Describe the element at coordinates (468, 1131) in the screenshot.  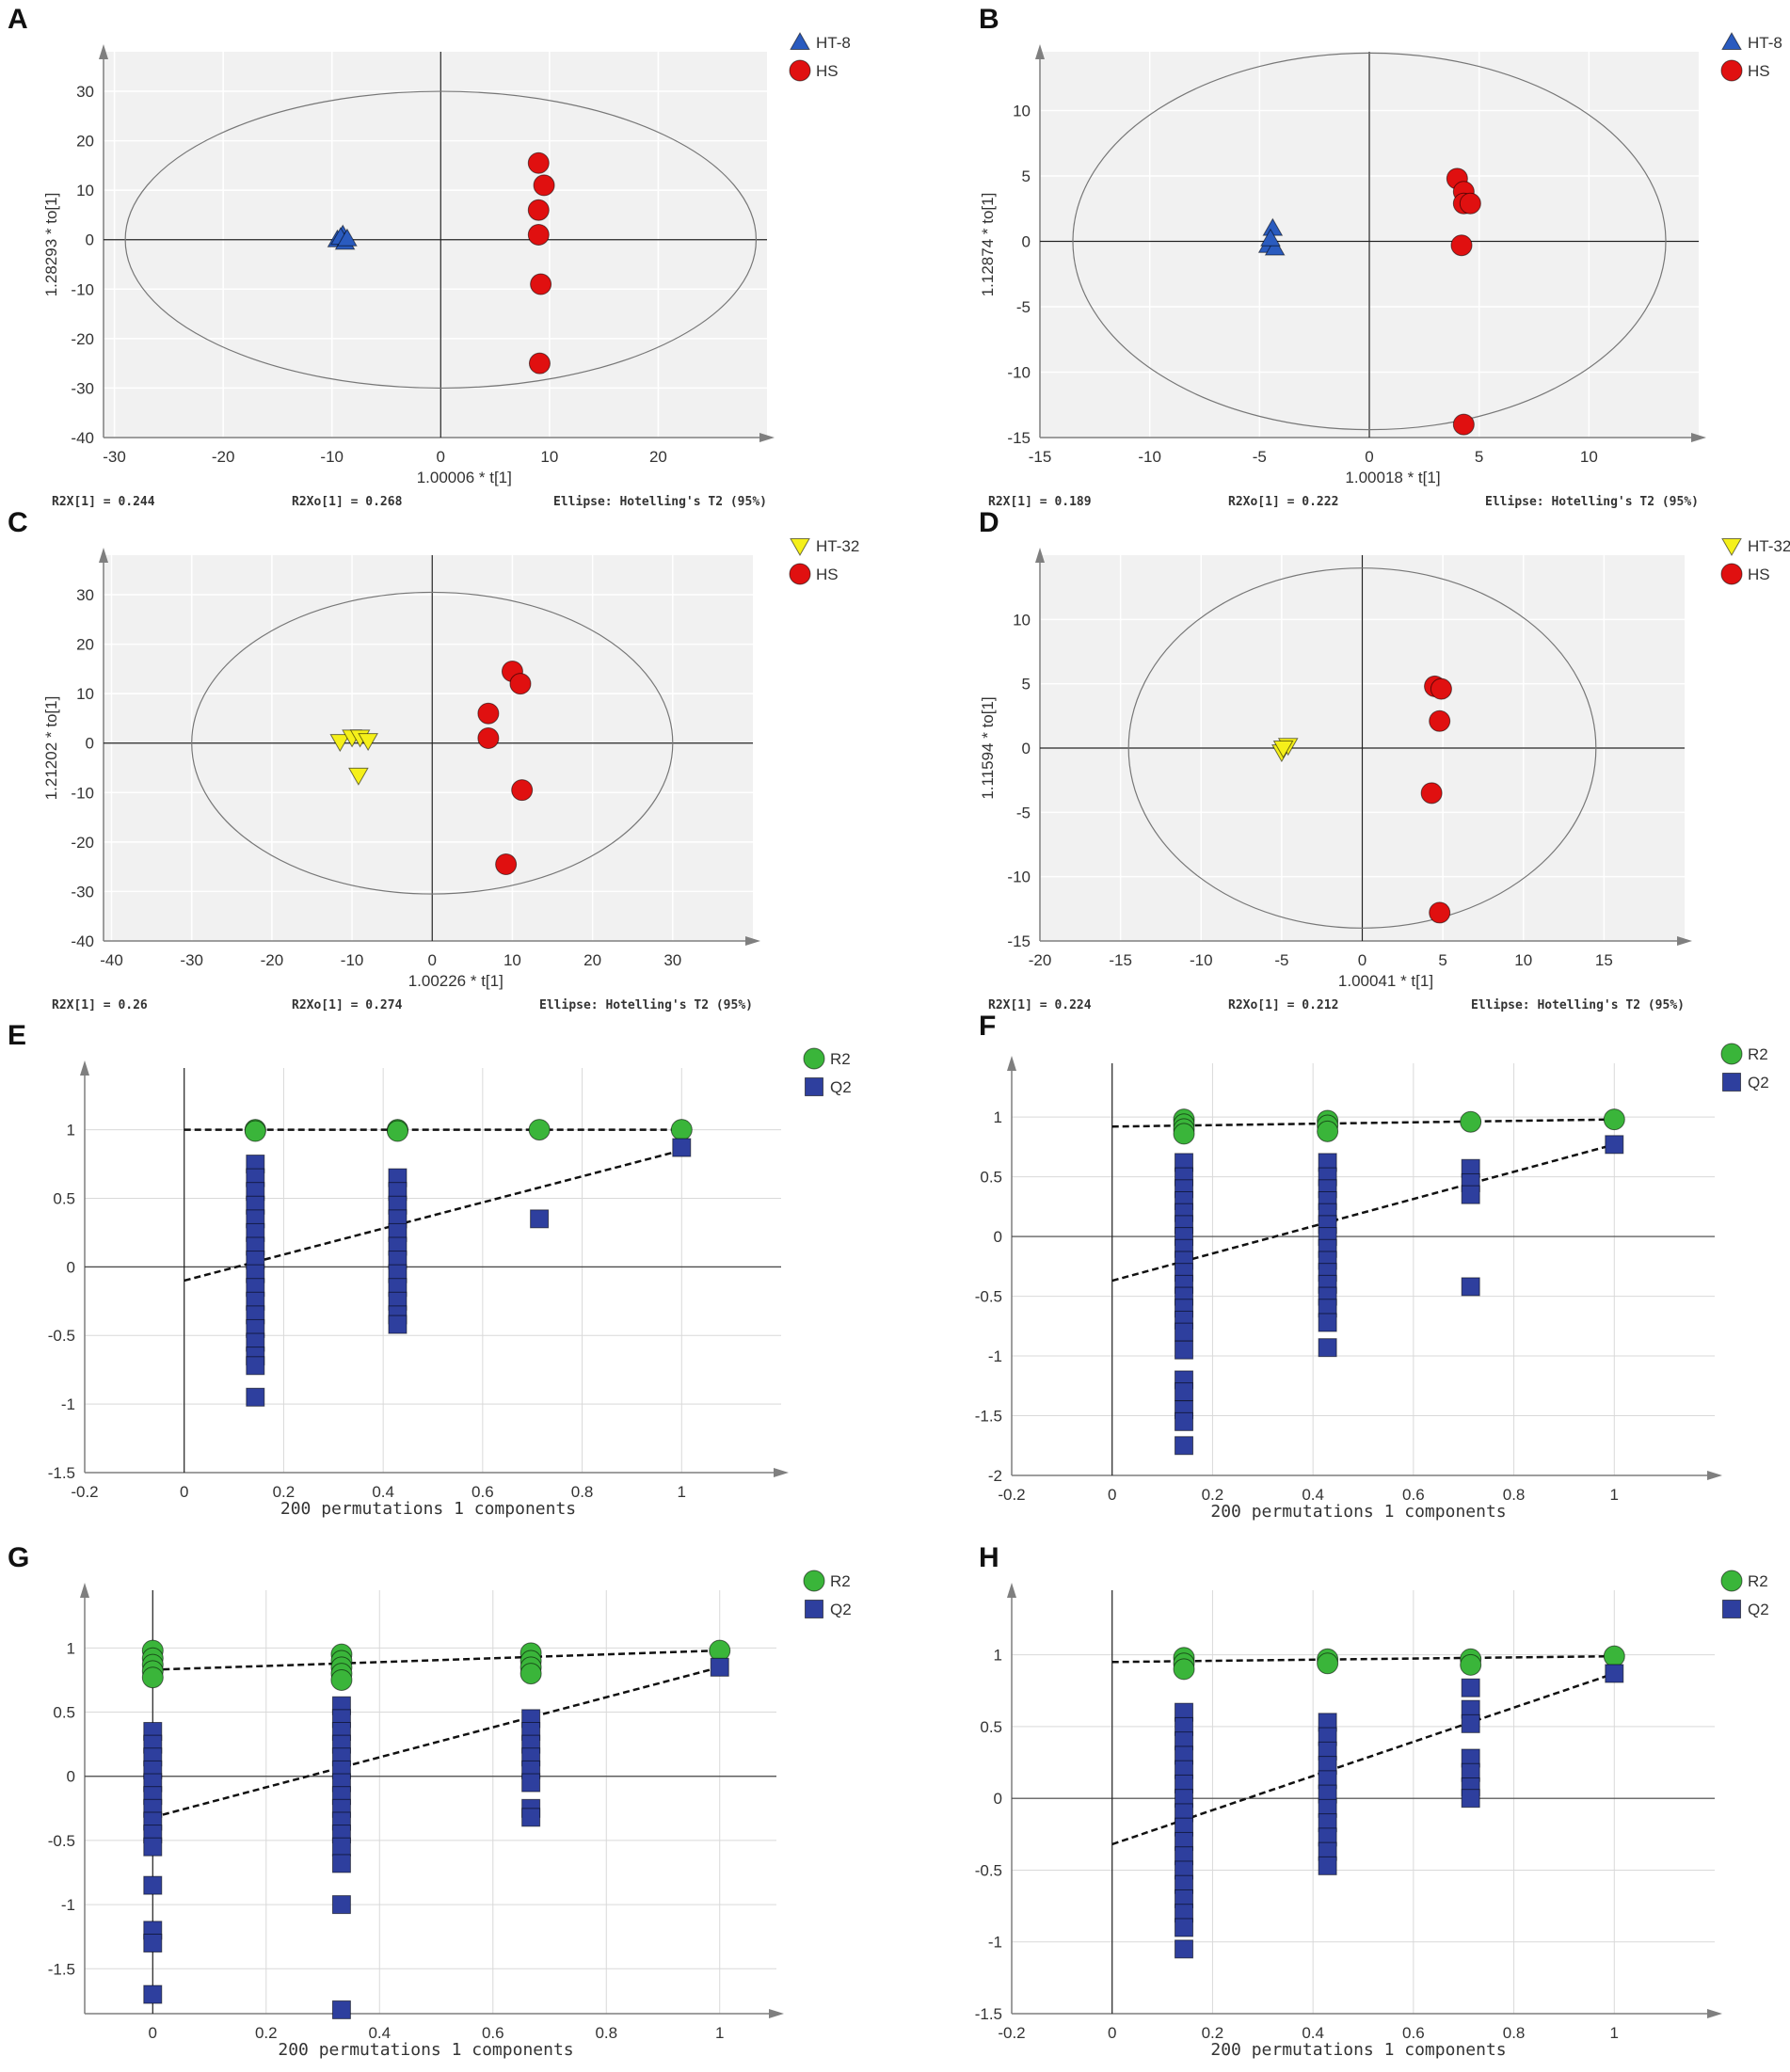
I see `series-r2` at that location.